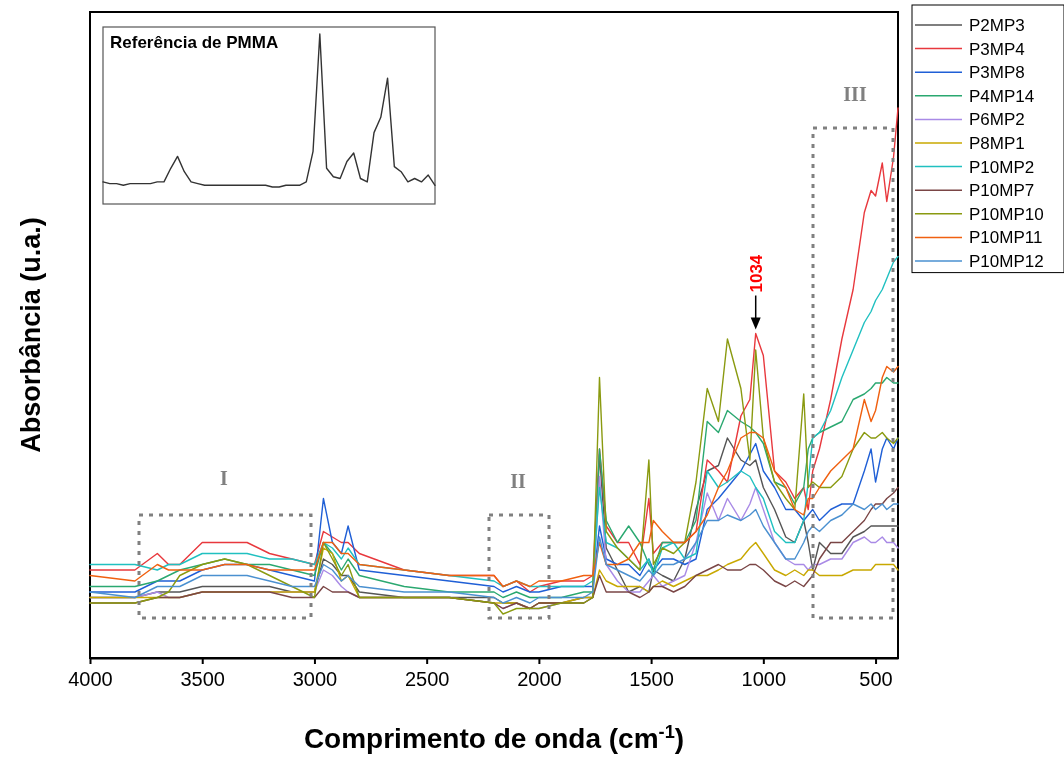 This screenshot has width=1064, height=758. What do you see at coordinates (651, 679) in the screenshot?
I see `x-tick-label: 1500` at bounding box center [651, 679].